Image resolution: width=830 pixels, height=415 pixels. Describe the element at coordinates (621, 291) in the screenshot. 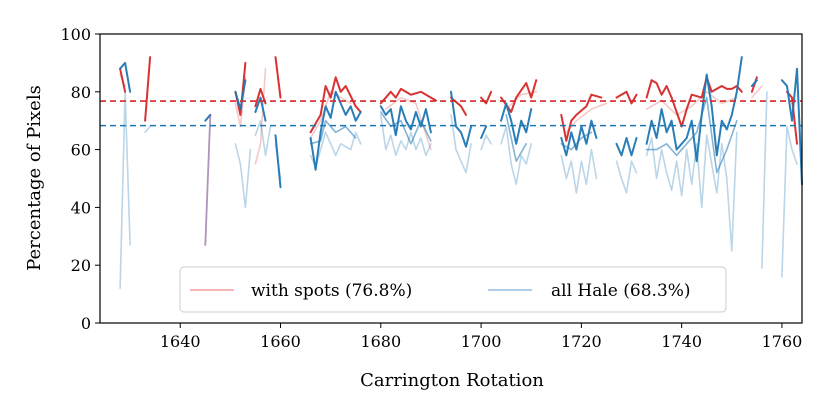

I see `legend-label-all-hale: all Hale (68.3%)` at that location.